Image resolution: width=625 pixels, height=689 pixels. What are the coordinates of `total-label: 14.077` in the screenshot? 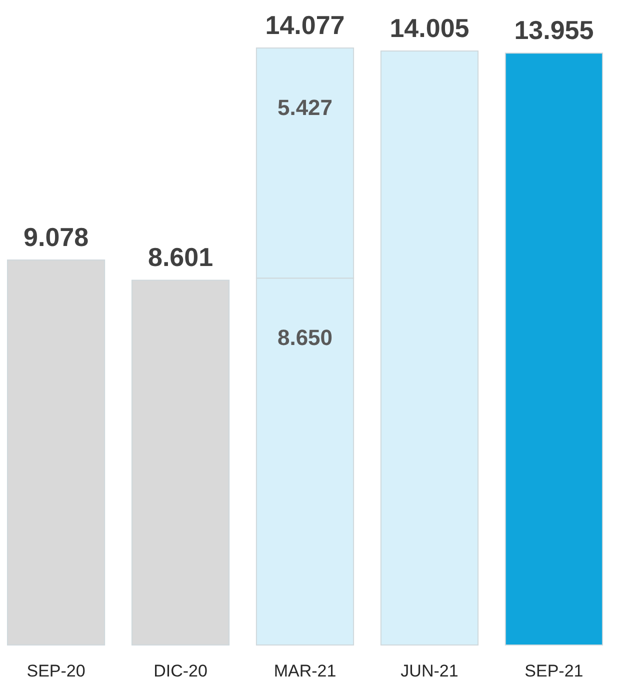 It's located at (305, 25).